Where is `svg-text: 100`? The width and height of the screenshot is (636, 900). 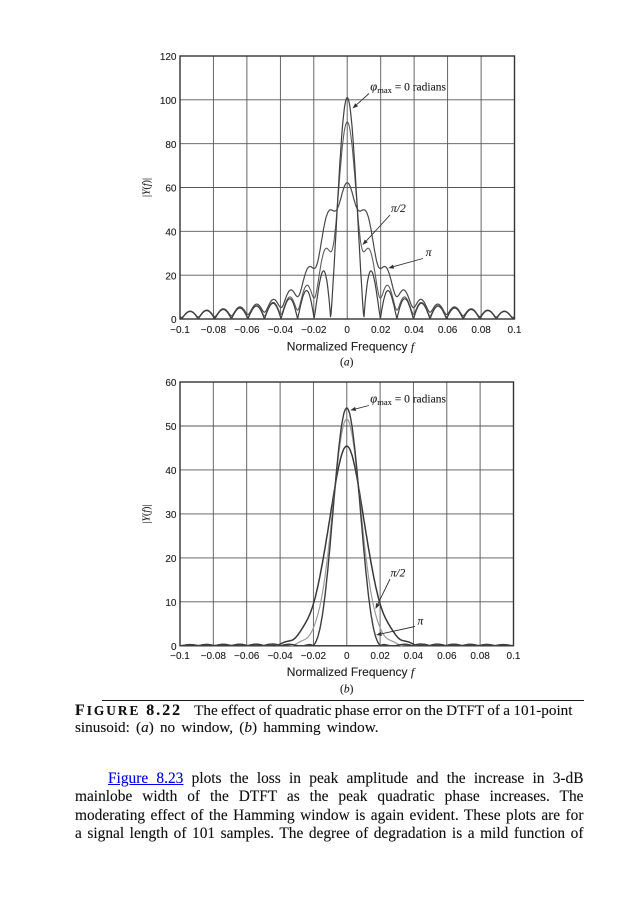
svg-text: 100 is located at coordinates (168, 101).